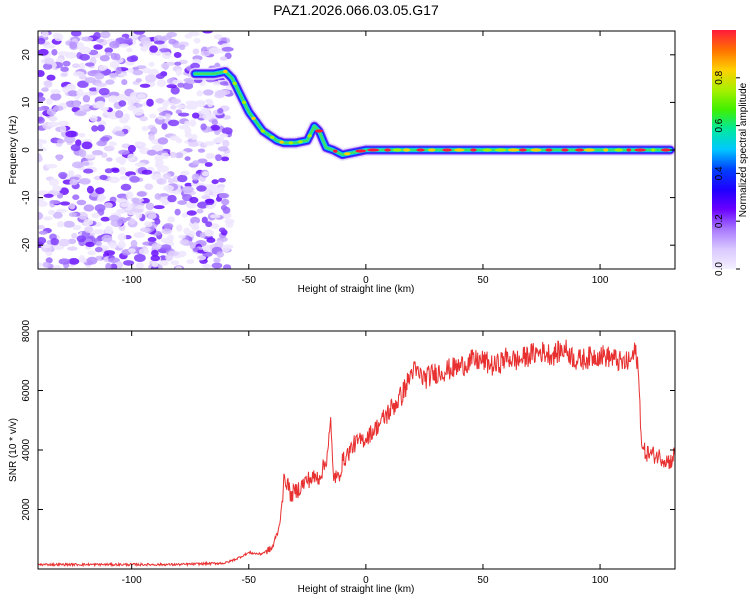  What do you see at coordinates (366, 280) in the screenshot?
I see `x-tick-label: 0` at bounding box center [366, 280].